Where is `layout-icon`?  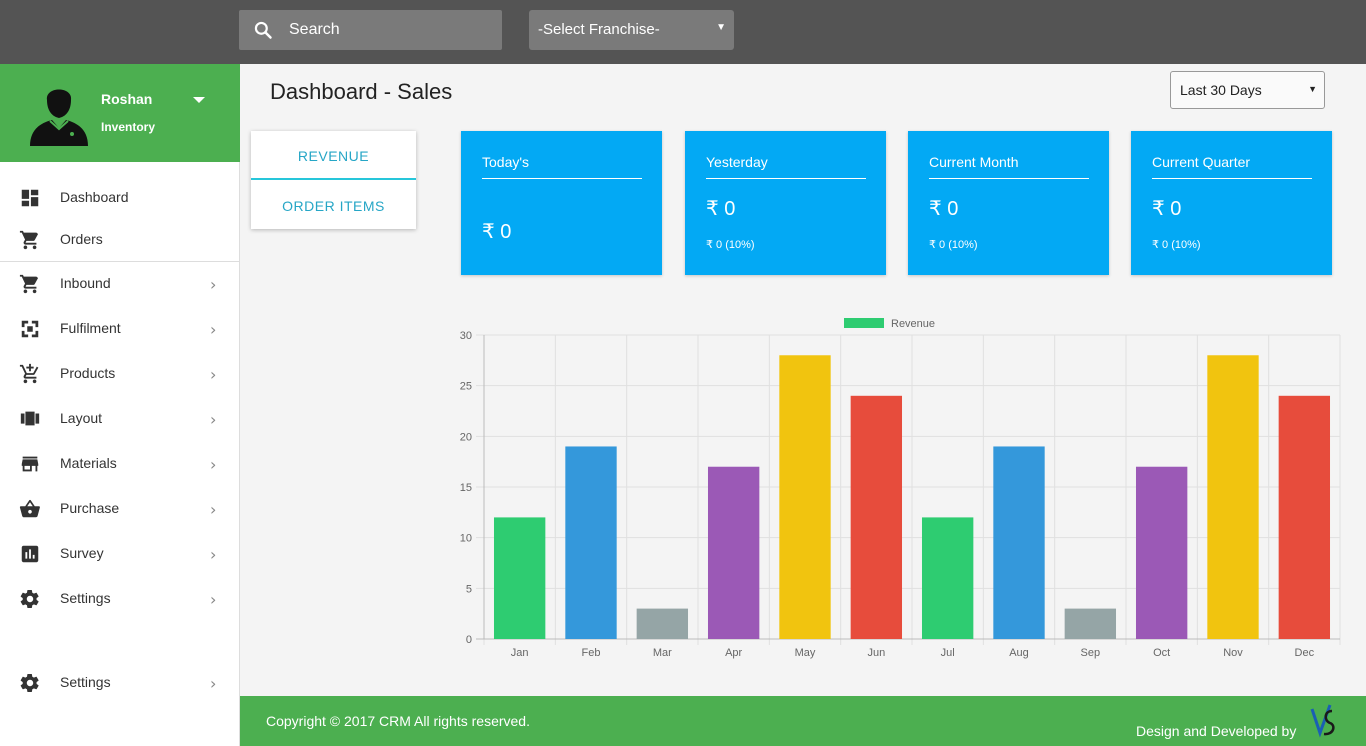 layout-icon is located at coordinates (30, 418).